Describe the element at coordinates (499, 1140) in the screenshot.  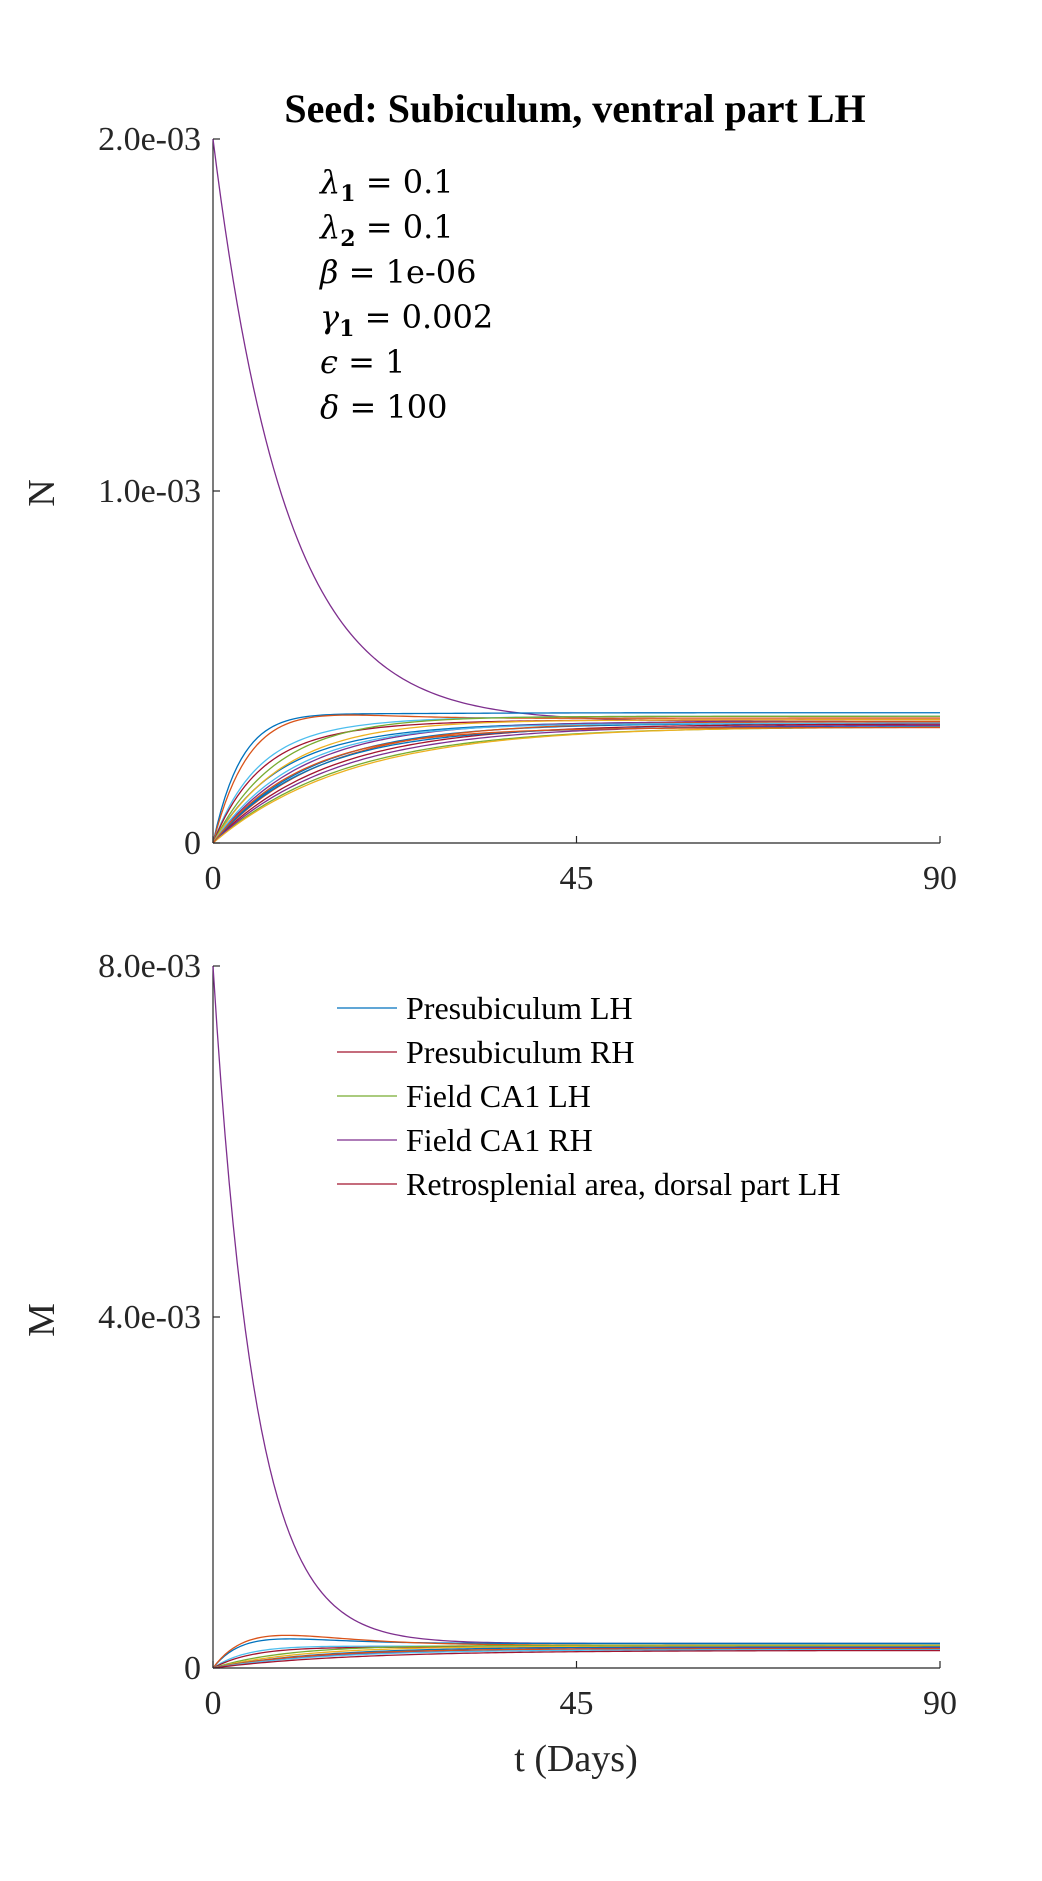
I see `legend-label: Field CA1 RH` at that location.